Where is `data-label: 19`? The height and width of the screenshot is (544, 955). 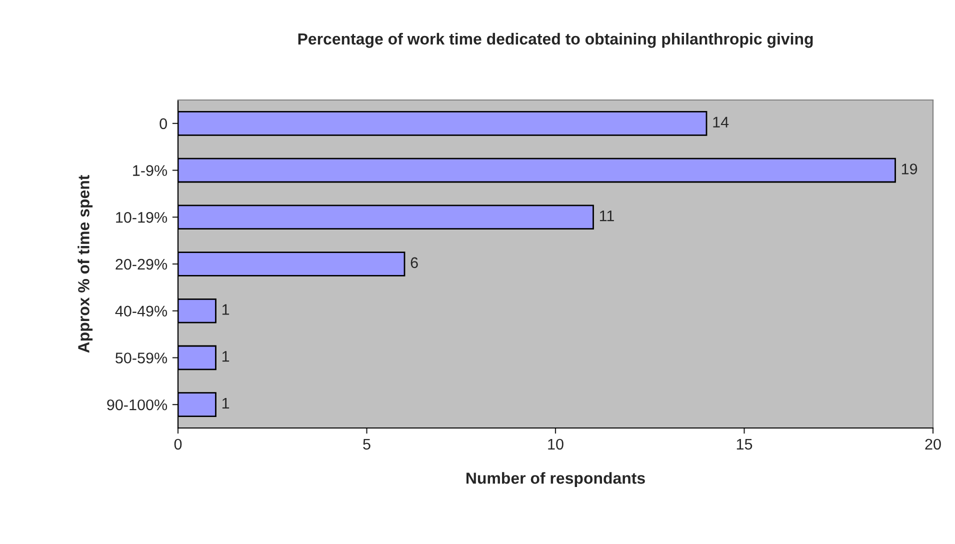 data-label: 19 is located at coordinates (910, 169).